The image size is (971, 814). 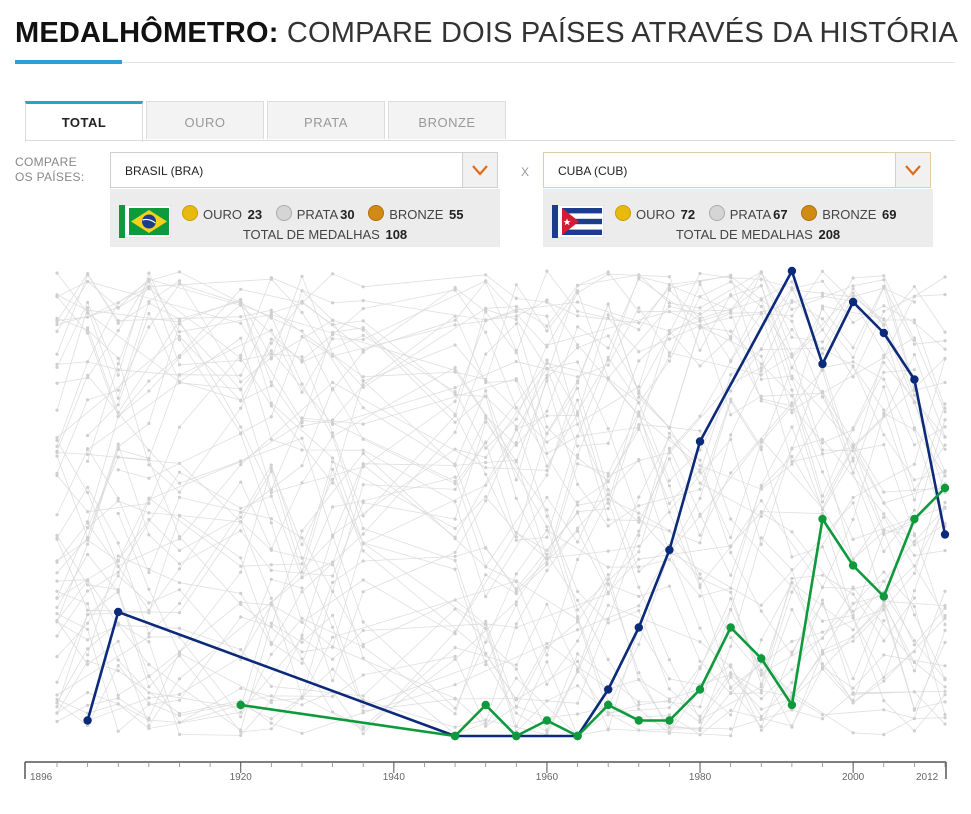 What do you see at coordinates (608, 689) in the screenshot?
I see `data-point-cuba-1968` at bounding box center [608, 689].